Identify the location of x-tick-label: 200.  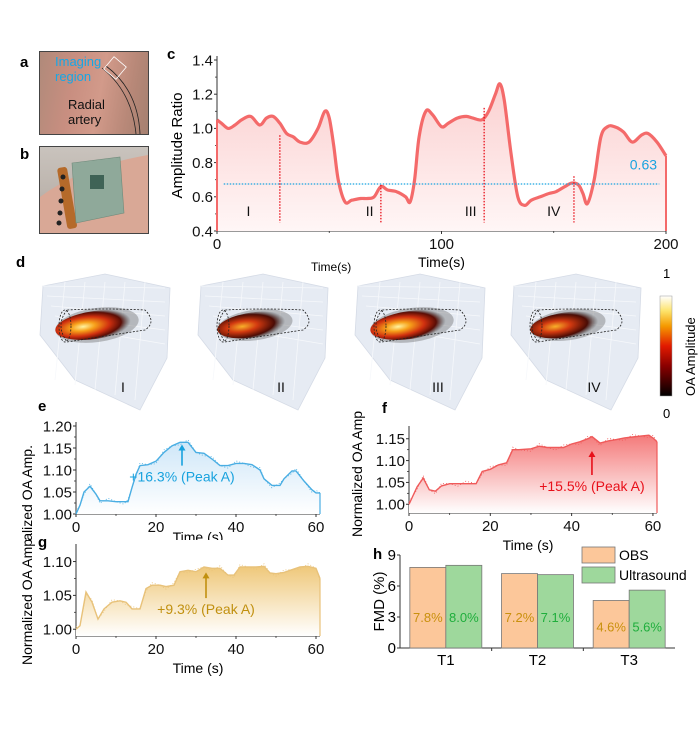
(665, 244).